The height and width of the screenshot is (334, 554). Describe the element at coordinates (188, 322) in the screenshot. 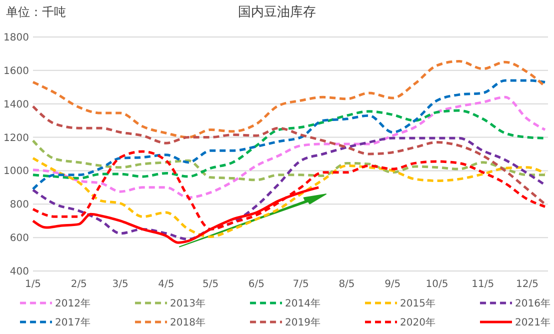

I see `legend-label: 2018年` at that location.